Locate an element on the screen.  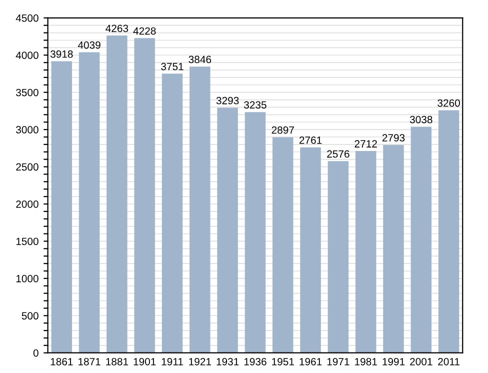
x-tick-label: 1931 is located at coordinates (227, 362).